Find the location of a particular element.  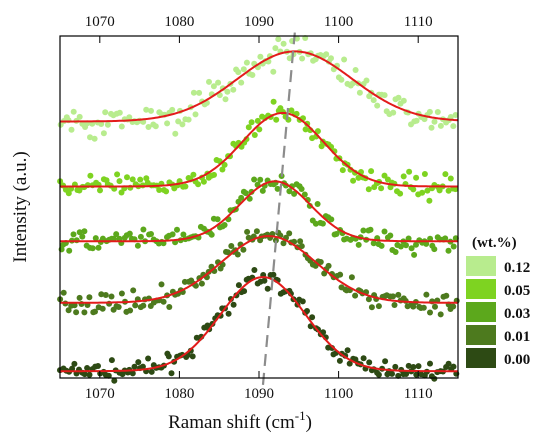

top-tick-label-0: 1070 is located at coordinates (100, 22).